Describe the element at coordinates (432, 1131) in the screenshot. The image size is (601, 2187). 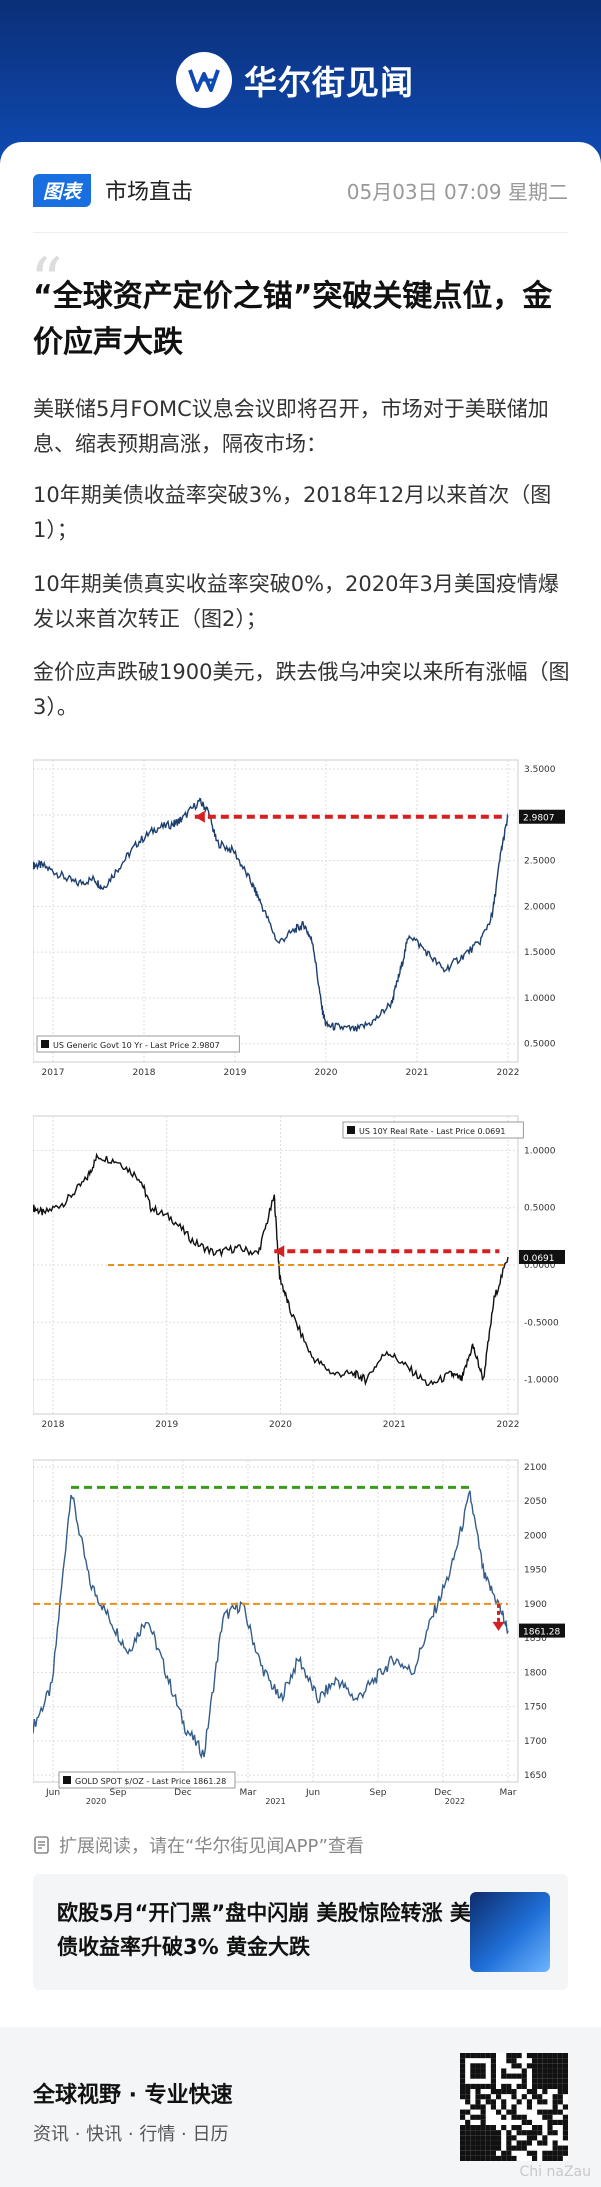
I see `legend-text: US 10Y Real Rate - Last Price 0.0691` at that location.